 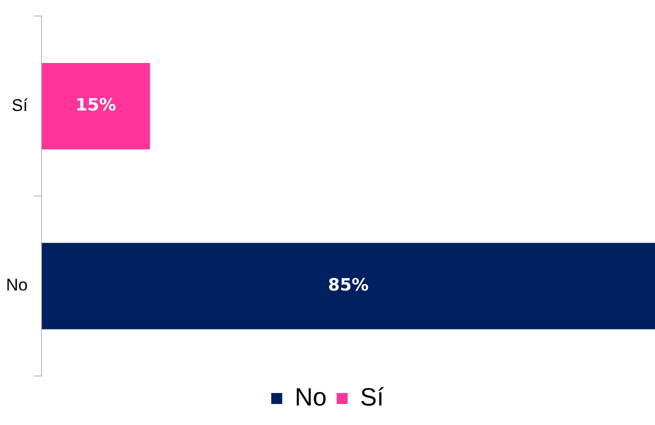 I want to click on legend-label: Sí, so click(x=372, y=397).